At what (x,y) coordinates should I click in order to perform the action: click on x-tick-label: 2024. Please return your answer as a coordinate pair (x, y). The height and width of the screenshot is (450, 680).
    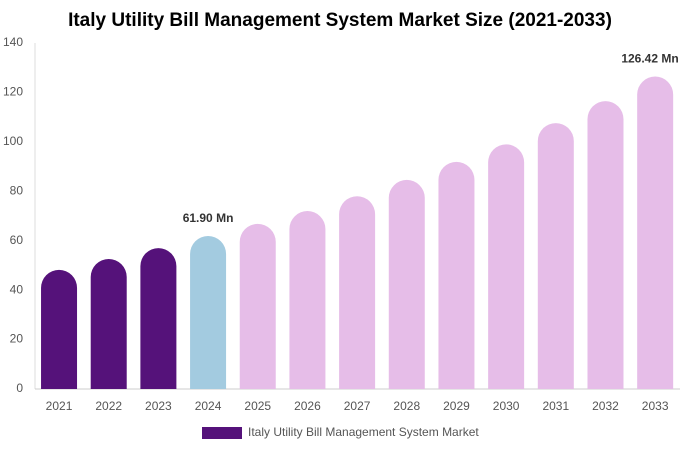
    Looking at the image, I should click on (208, 406).